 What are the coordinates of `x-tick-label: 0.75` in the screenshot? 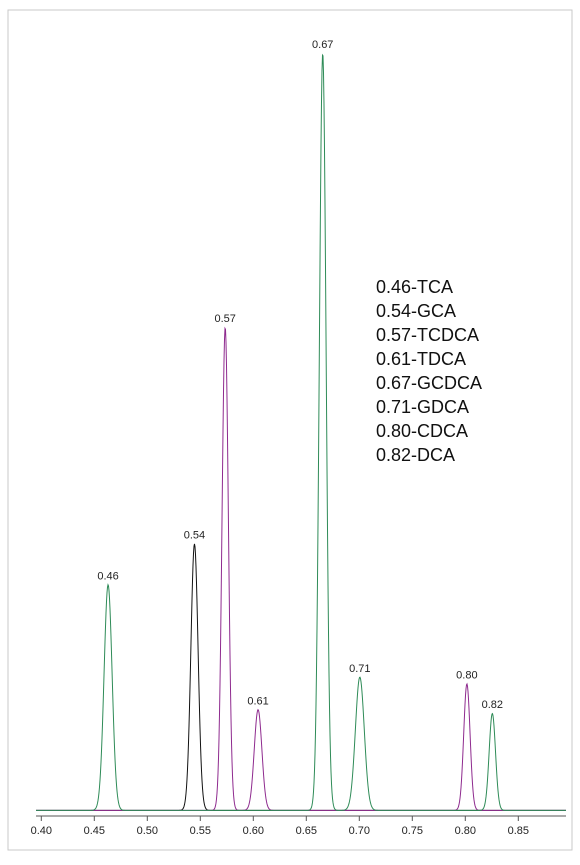 It's located at (412, 831).